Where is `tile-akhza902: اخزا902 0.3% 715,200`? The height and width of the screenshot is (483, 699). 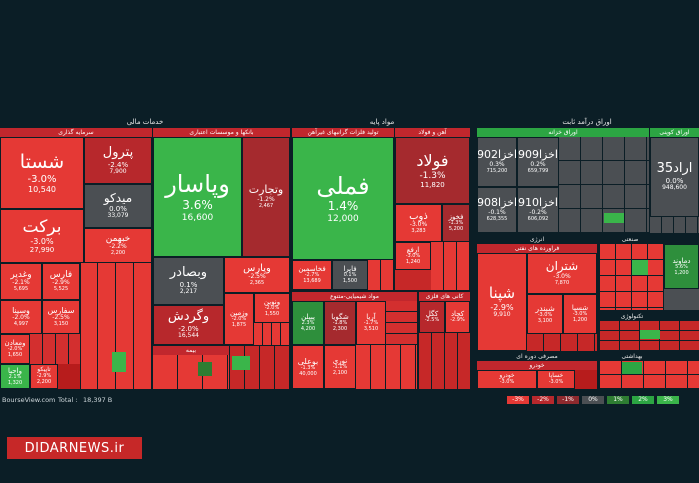 tile-akhza902: اخزا902 0.3% 715,200 is located at coordinates (497, 162).